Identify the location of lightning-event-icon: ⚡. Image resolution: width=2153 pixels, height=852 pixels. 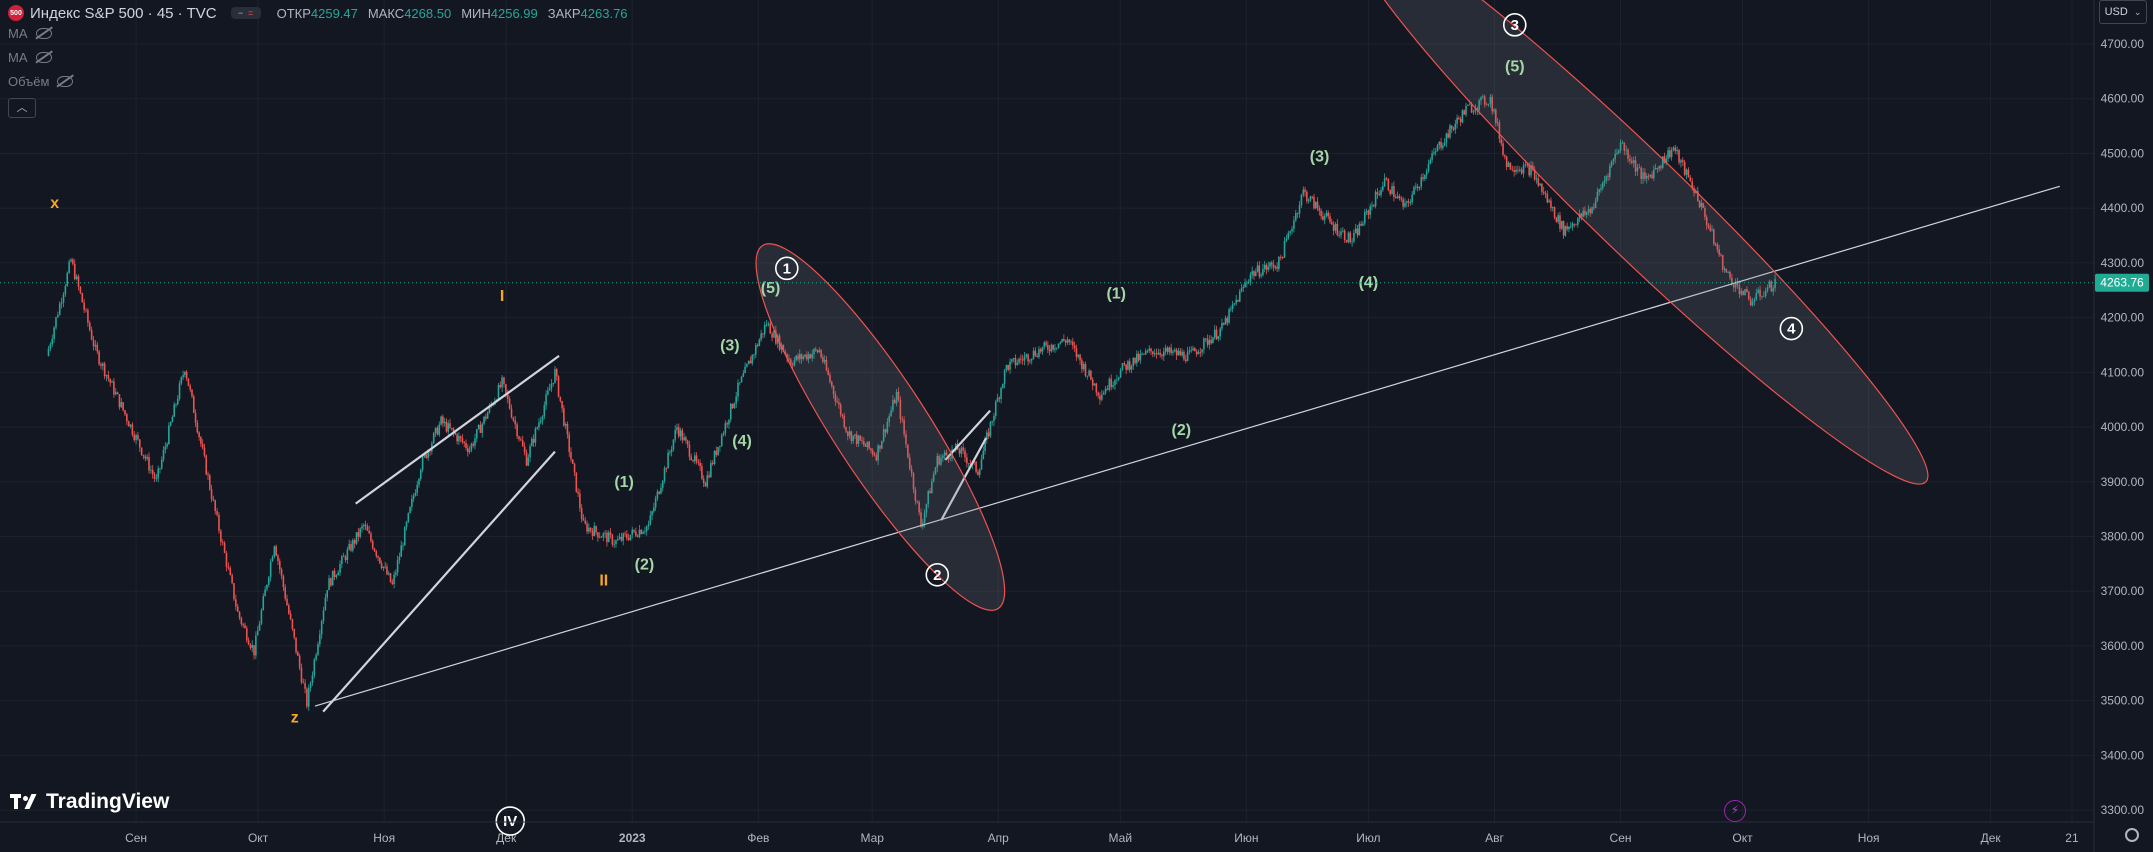
(1735, 811).